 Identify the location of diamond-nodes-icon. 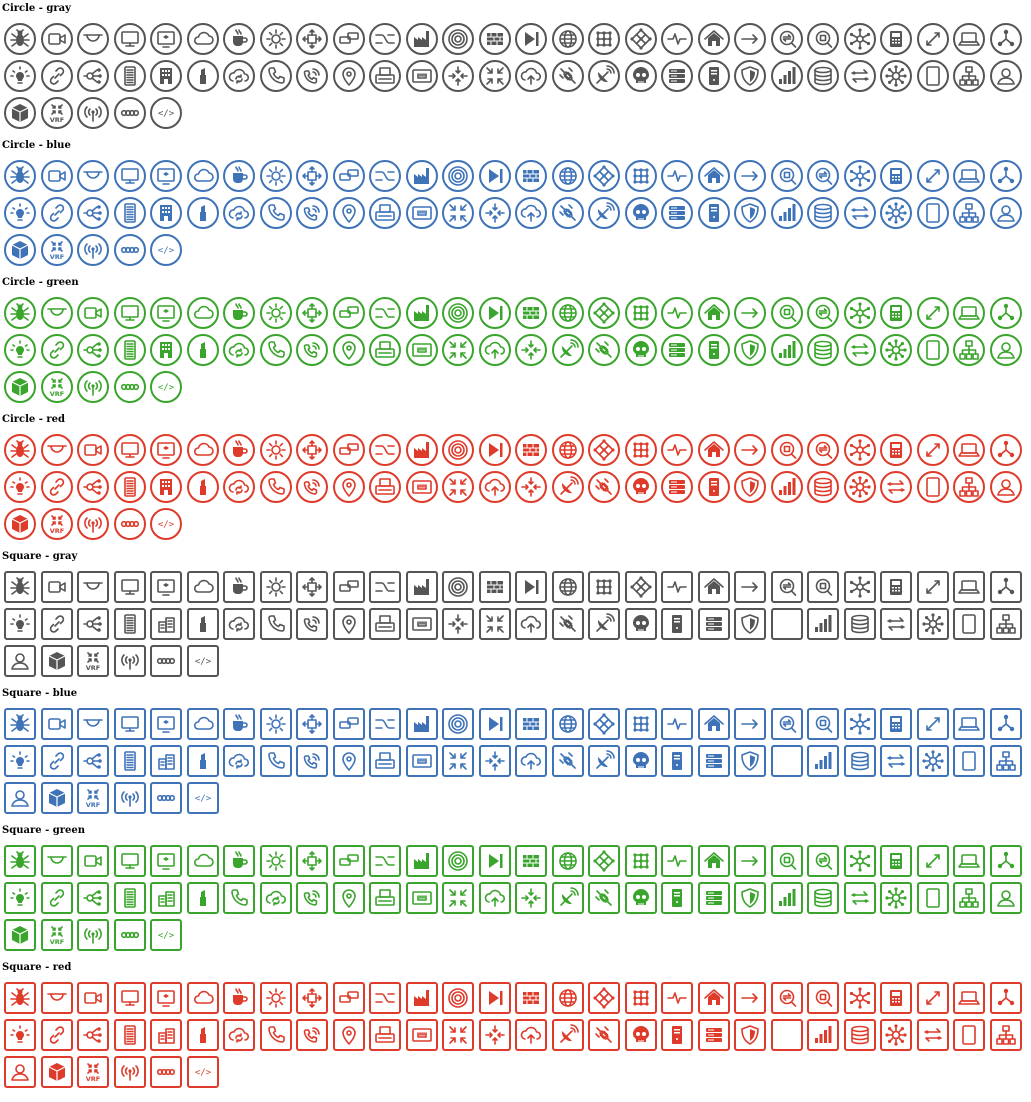
(604, 998).